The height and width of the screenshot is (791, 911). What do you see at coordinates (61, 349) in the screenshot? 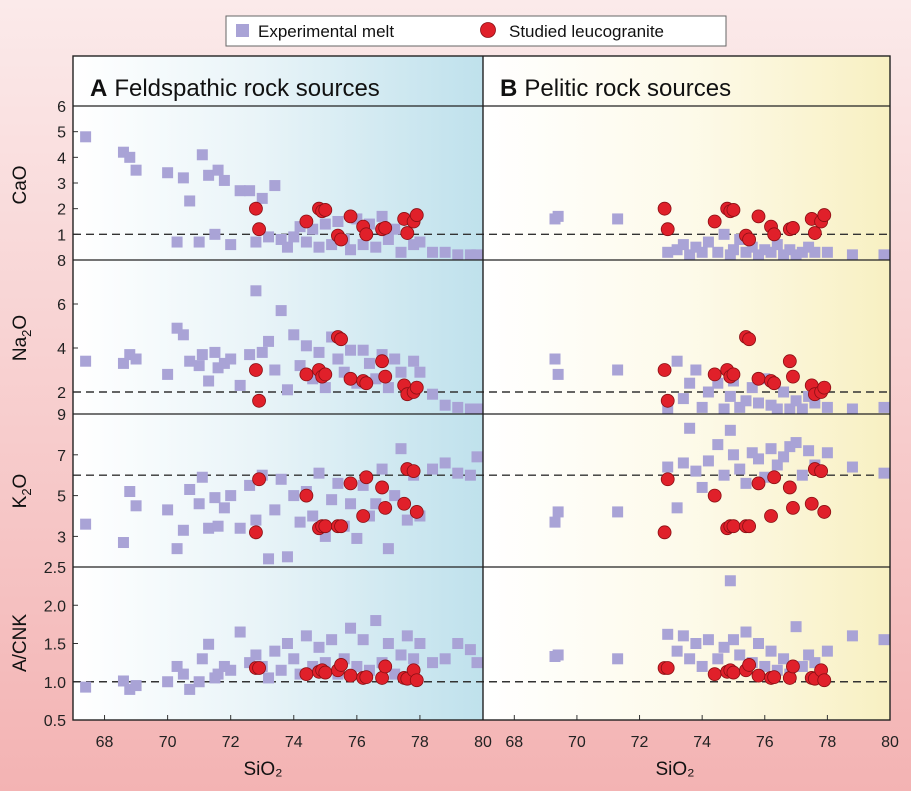
I see `ytick-na2o-1: 4` at bounding box center [61, 349].